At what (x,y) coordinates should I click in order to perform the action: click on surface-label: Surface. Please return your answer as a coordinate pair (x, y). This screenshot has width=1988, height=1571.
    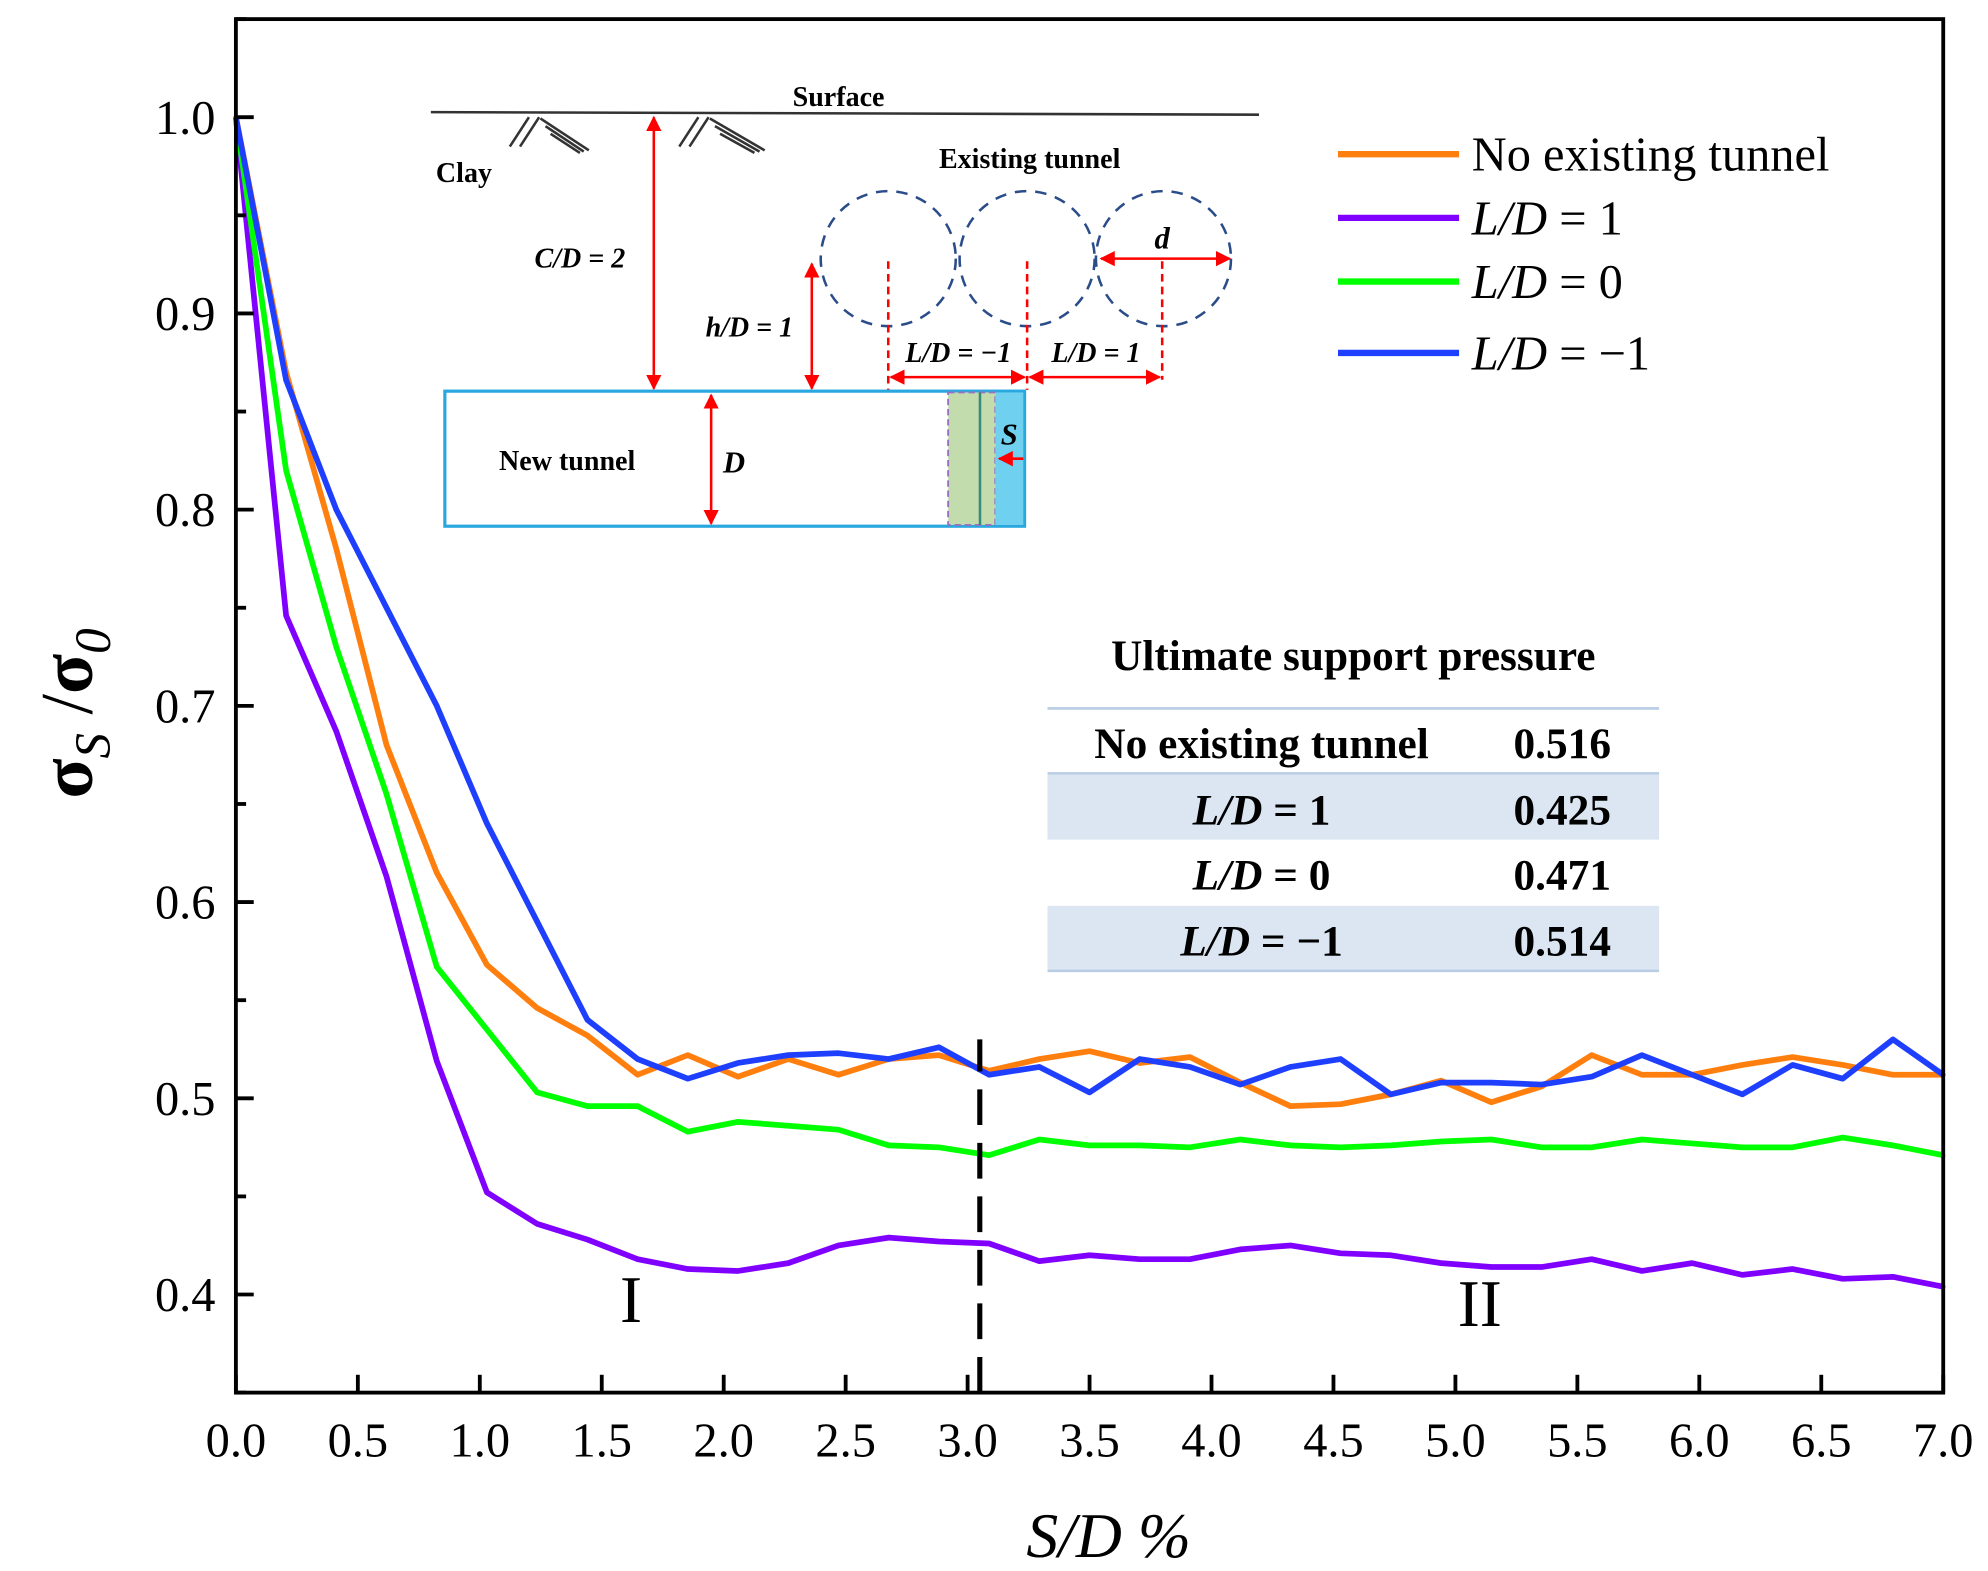
    Looking at the image, I should click on (839, 97).